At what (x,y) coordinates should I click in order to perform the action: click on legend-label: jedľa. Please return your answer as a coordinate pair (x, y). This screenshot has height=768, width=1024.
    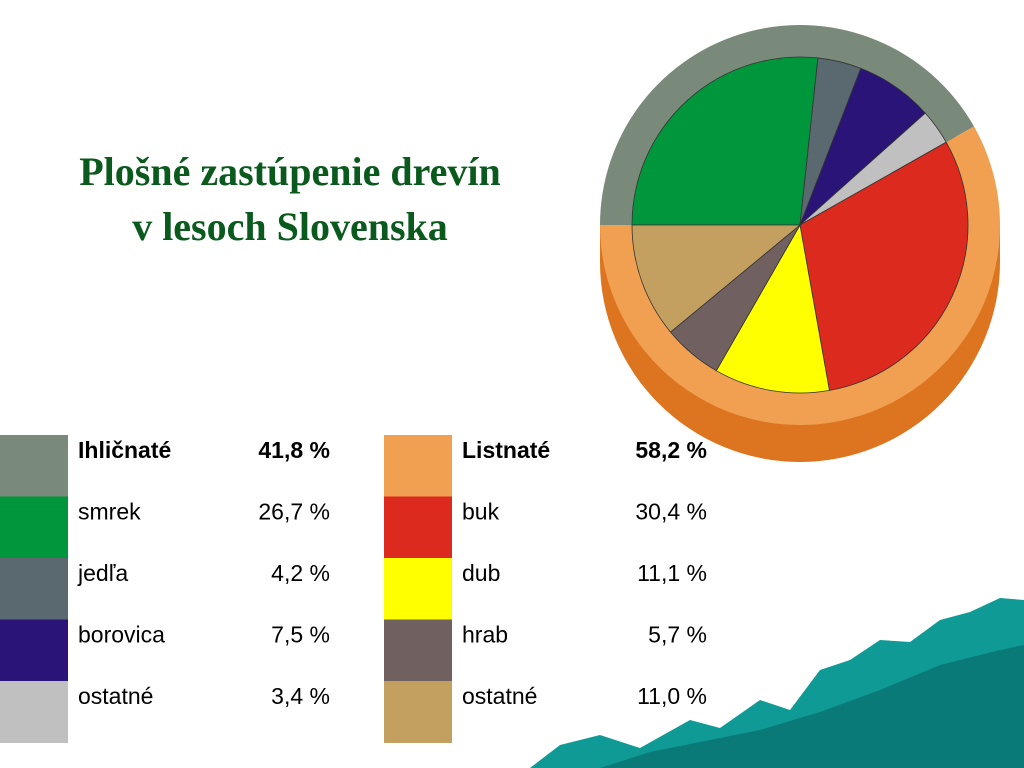
    Looking at the image, I should click on (102, 573).